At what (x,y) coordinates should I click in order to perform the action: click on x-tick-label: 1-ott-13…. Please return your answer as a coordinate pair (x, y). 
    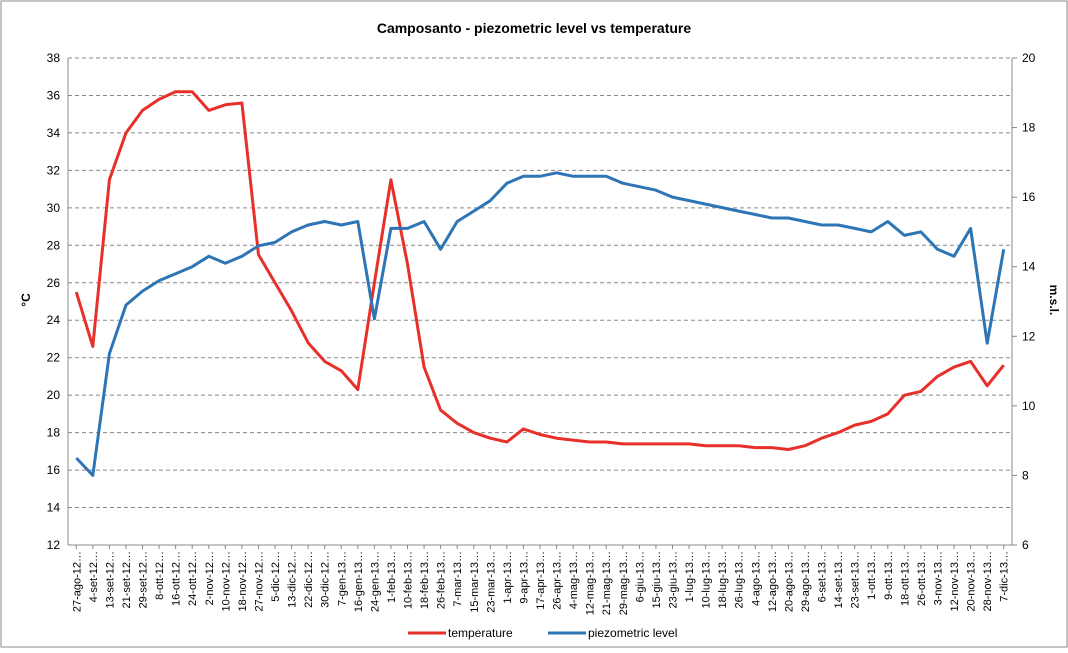
    Looking at the image, I should click on (872, 575).